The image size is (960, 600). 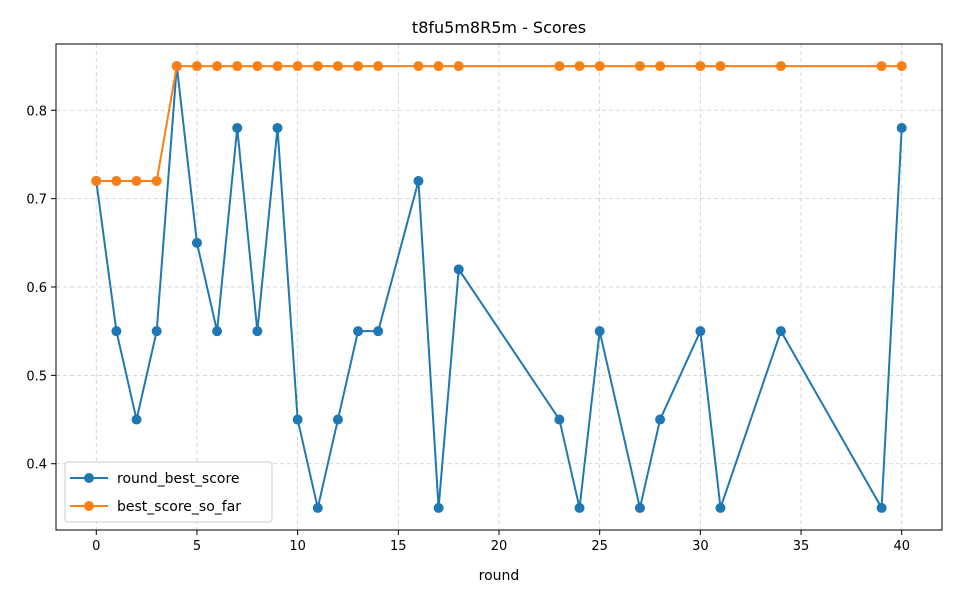 I want to click on x-tick-label: 40, so click(x=901, y=546).